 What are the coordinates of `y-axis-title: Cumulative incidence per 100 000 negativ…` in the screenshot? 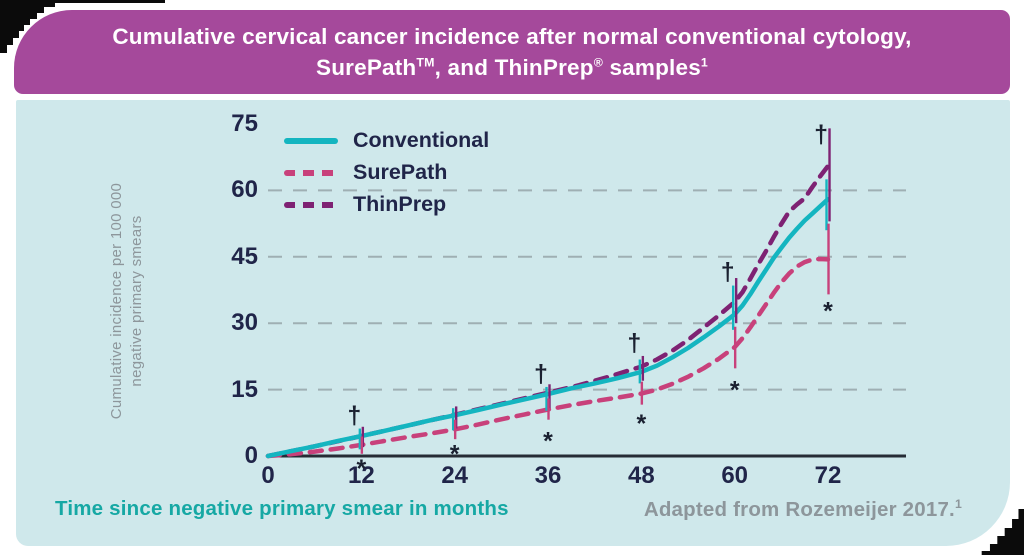 It's located at (128, 301).